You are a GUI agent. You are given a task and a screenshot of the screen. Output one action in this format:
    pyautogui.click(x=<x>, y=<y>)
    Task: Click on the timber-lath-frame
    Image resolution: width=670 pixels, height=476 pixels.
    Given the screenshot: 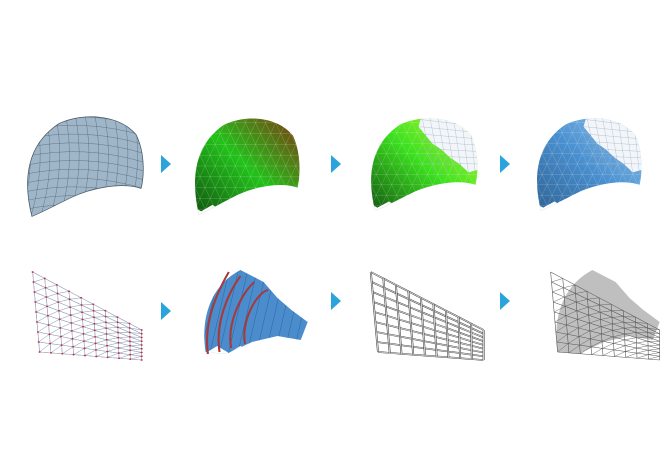 What is the action you would take?
    pyautogui.click(x=427, y=316)
    